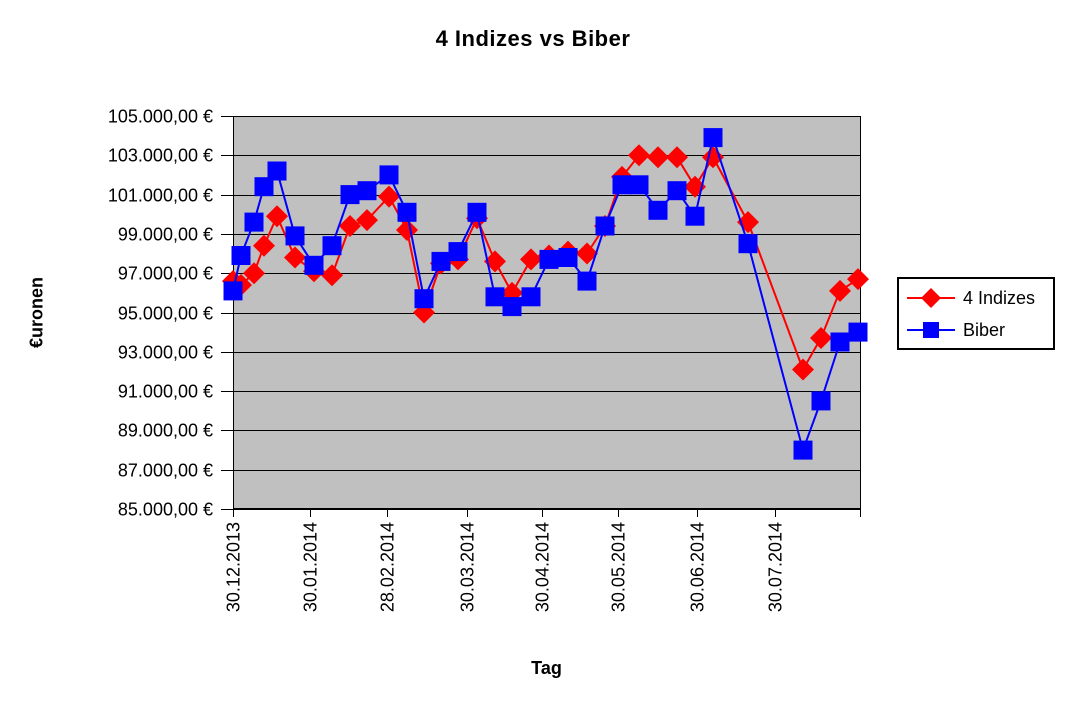 This screenshot has width=1066, height=709. I want to click on y-axis-tick-label: 93.000,00 €, so click(165, 353).